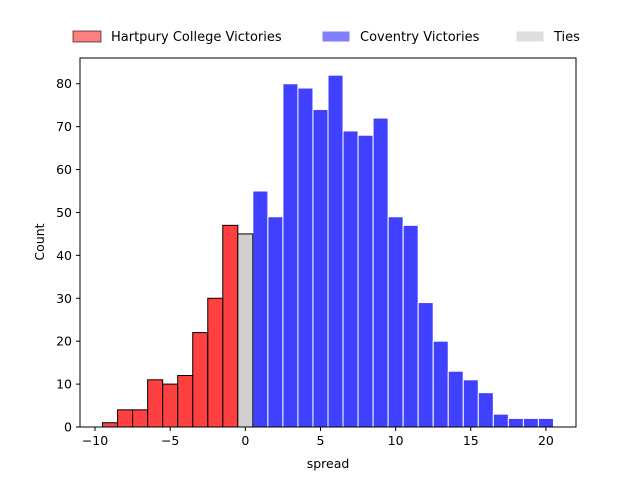 This screenshot has height=480, width=640. What do you see at coordinates (566, 37) in the screenshot?
I see `legend-label-ties: Ties` at bounding box center [566, 37].